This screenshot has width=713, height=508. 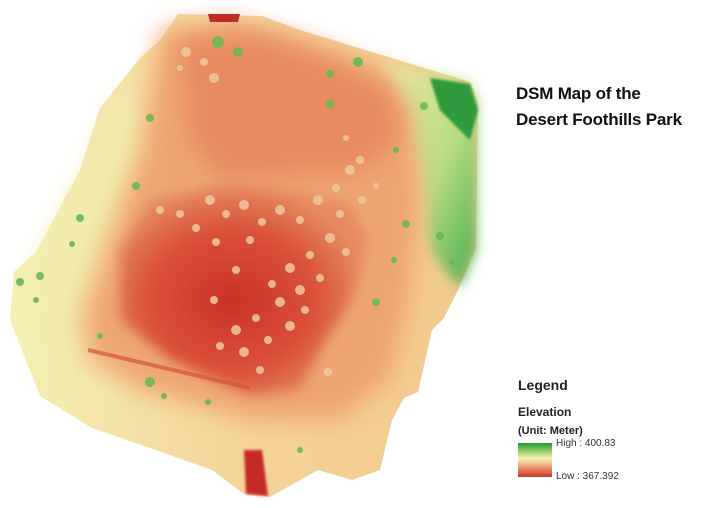 What do you see at coordinates (586, 443) in the screenshot?
I see `legend-high-label: High : 400.83` at bounding box center [586, 443].